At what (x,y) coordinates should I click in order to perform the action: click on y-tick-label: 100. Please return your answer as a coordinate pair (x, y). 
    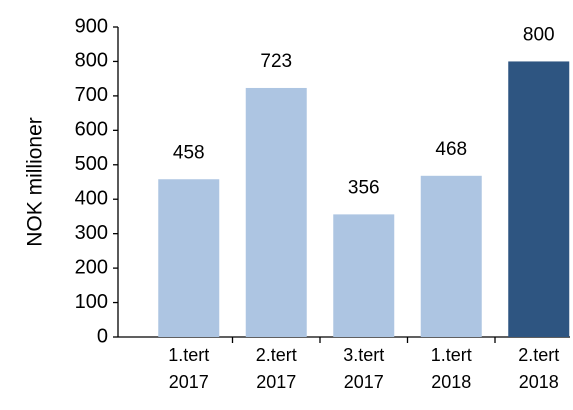
    Looking at the image, I should click on (91, 302).